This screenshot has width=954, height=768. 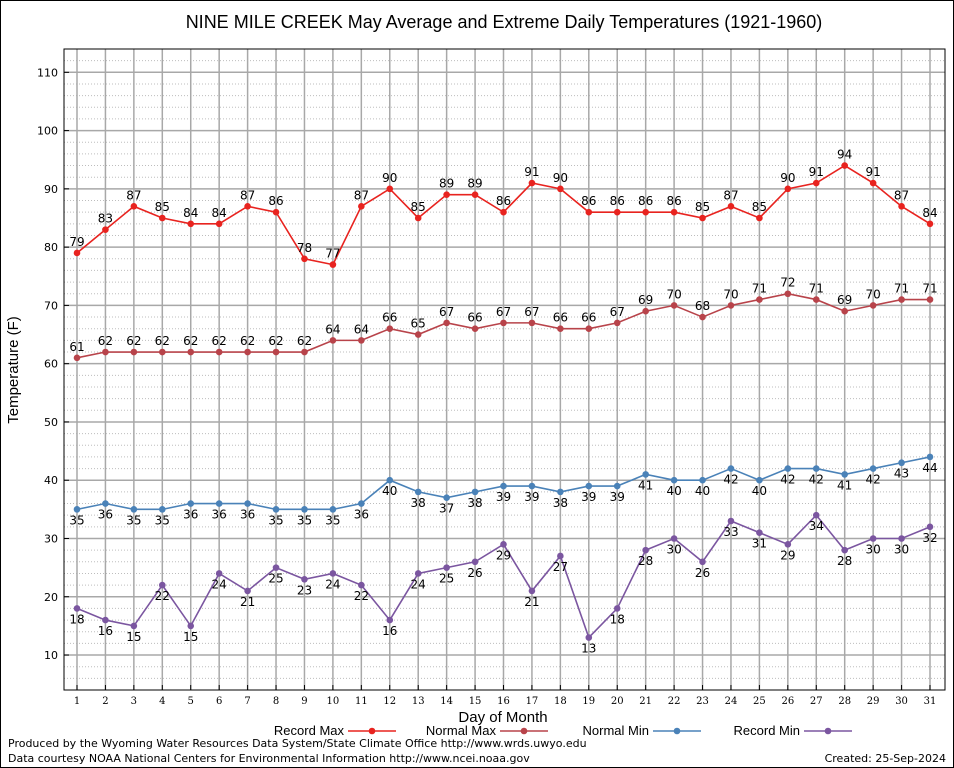 I want to click on data-label: 15, so click(x=133, y=637).